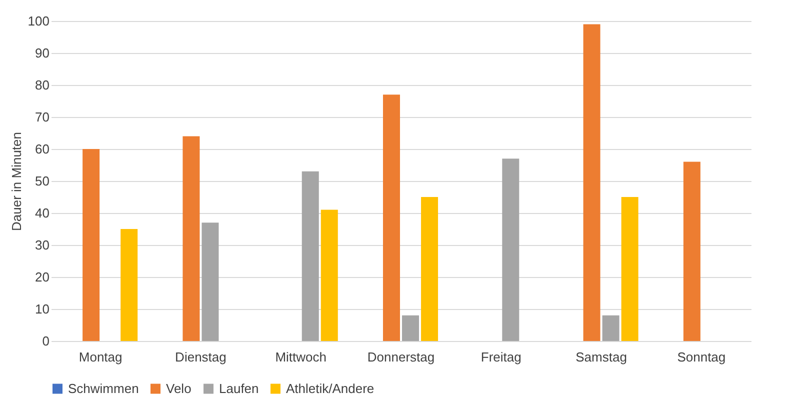 This screenshot has height=411, width=805. Describe the element at coordinates (46, 341) in the screenshot. I see `y-tick-label: 0` at that location.